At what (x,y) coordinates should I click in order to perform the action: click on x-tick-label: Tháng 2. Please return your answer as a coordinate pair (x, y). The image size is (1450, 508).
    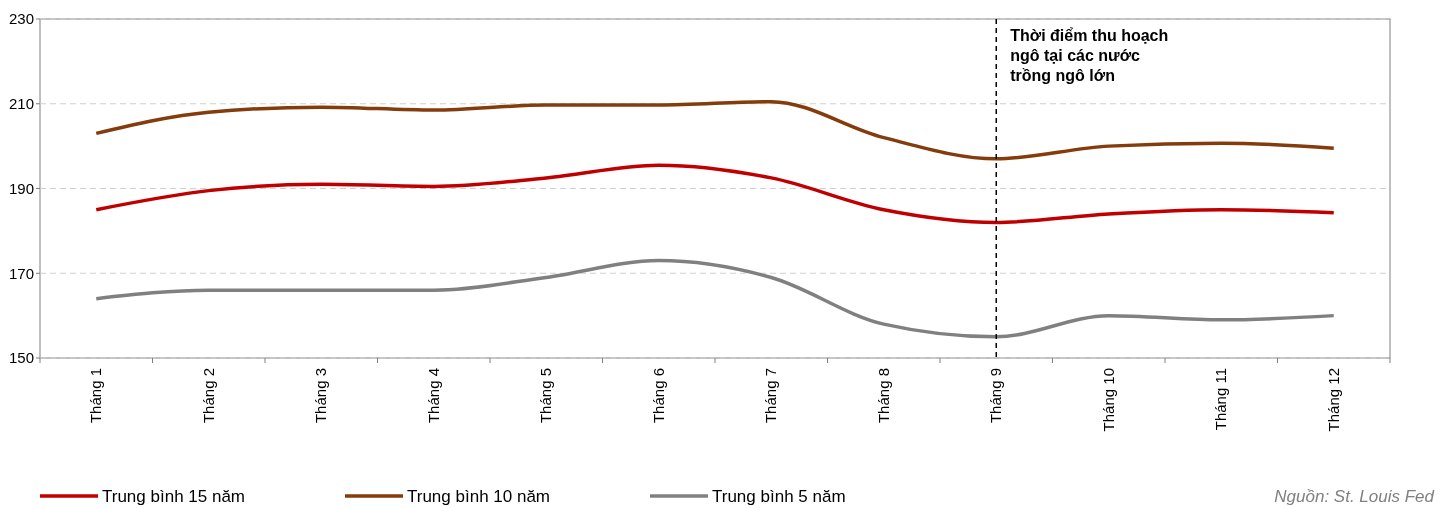
    Looking at the image, I should click on (208, 396).